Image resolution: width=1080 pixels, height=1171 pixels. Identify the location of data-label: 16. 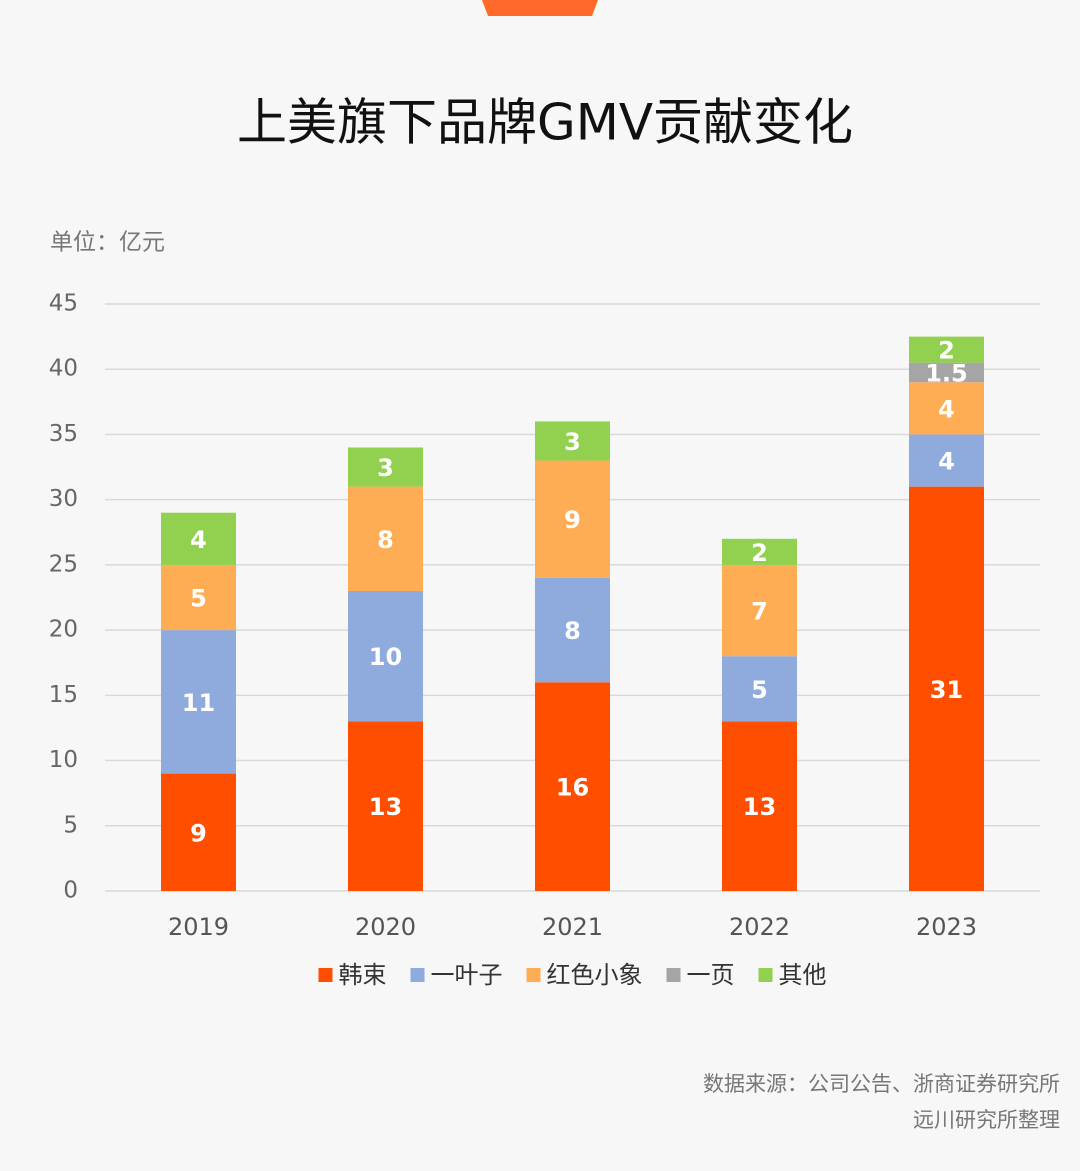
(572, 788).